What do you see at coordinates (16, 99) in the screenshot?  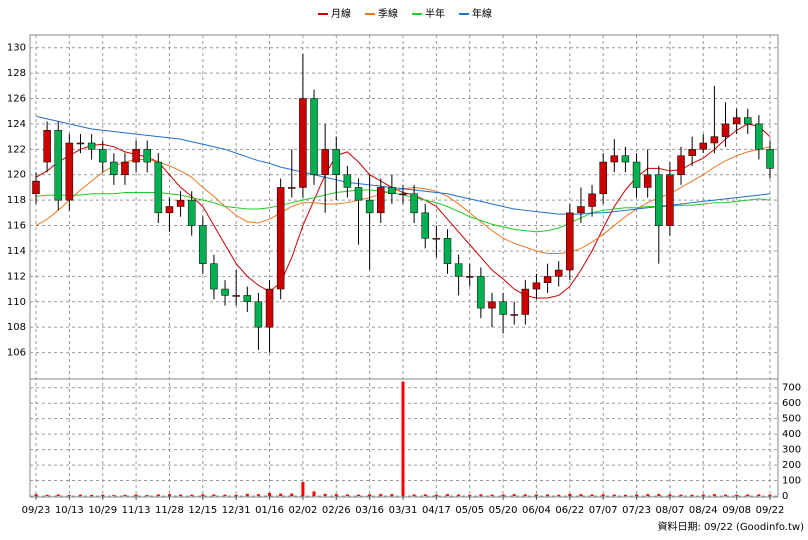 I see `y-tick-label: 126` at bounding box center [16, 99].